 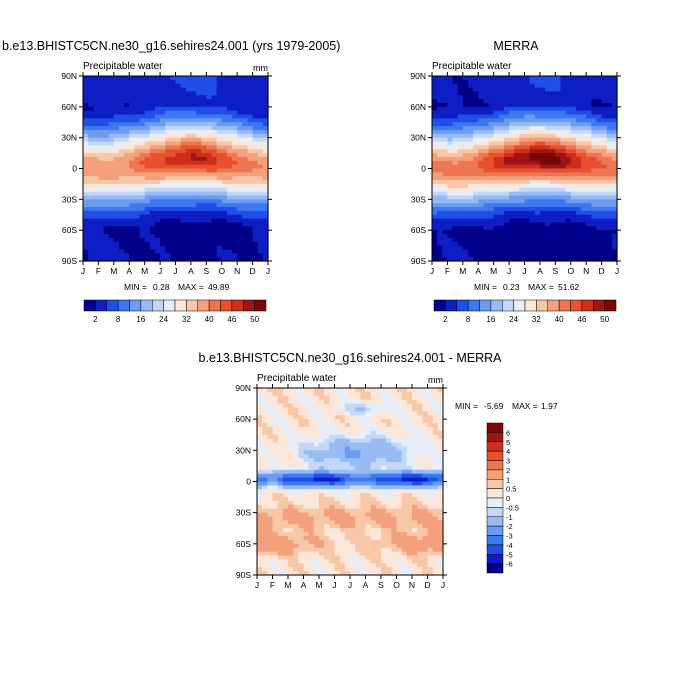 What do you see at coordinates (163, 319) in the screenshot?
I see `colorbar-tick-label: 24` at bounding box center [163, 319].